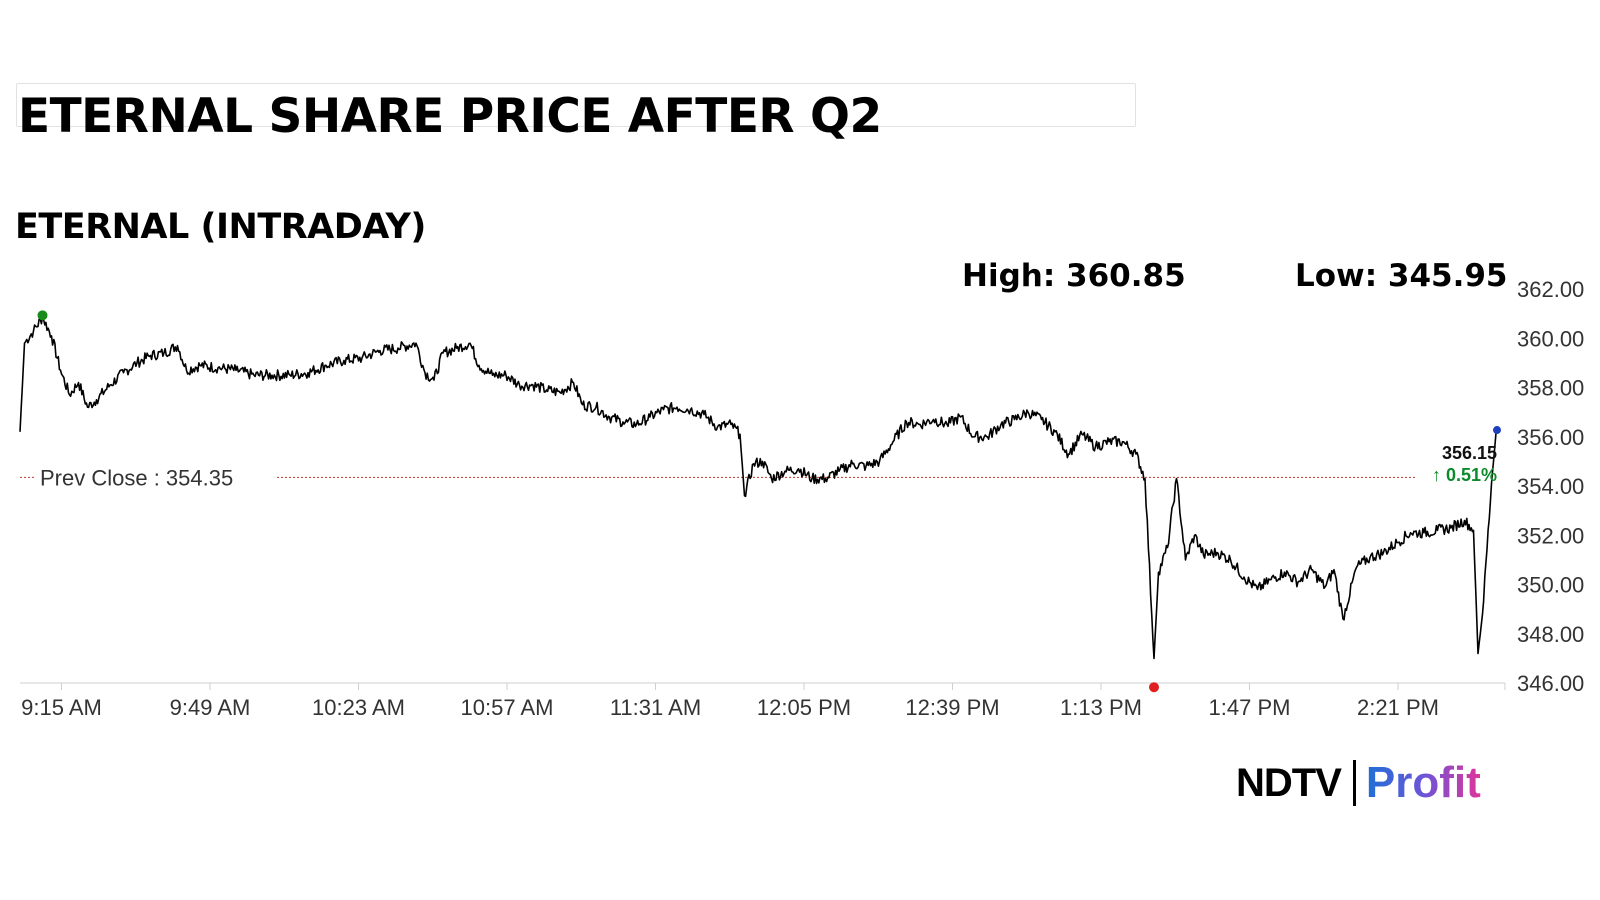 This screenshot has height=900, width=1600. Describe the element at coordinates (1101, 707) in the screenshot. I see `x-tick-label: 1:13 PM` at that location.